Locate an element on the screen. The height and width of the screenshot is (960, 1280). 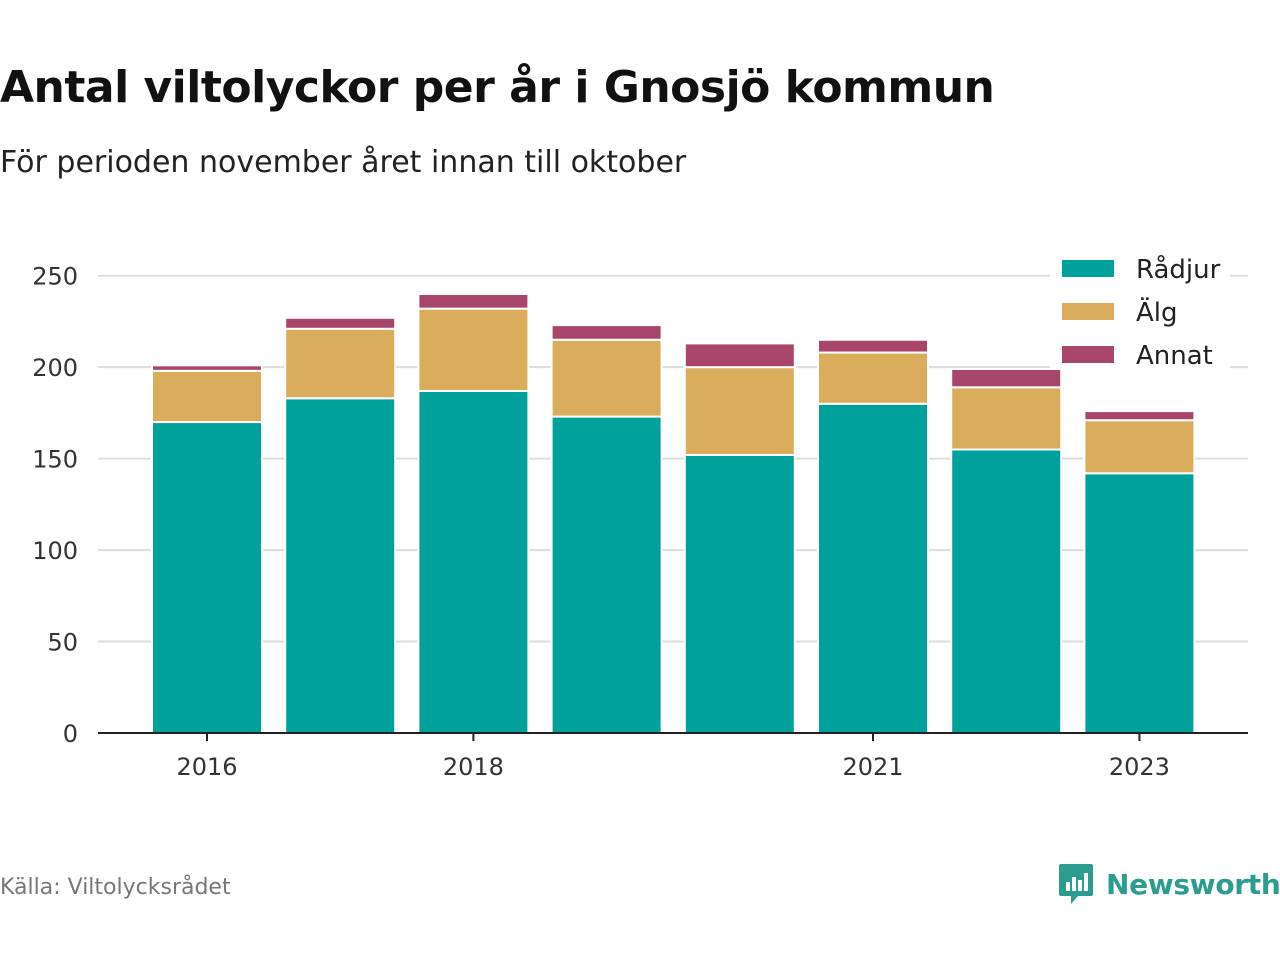
x-tick-label: 2018 is located at coordinates (473, 767).